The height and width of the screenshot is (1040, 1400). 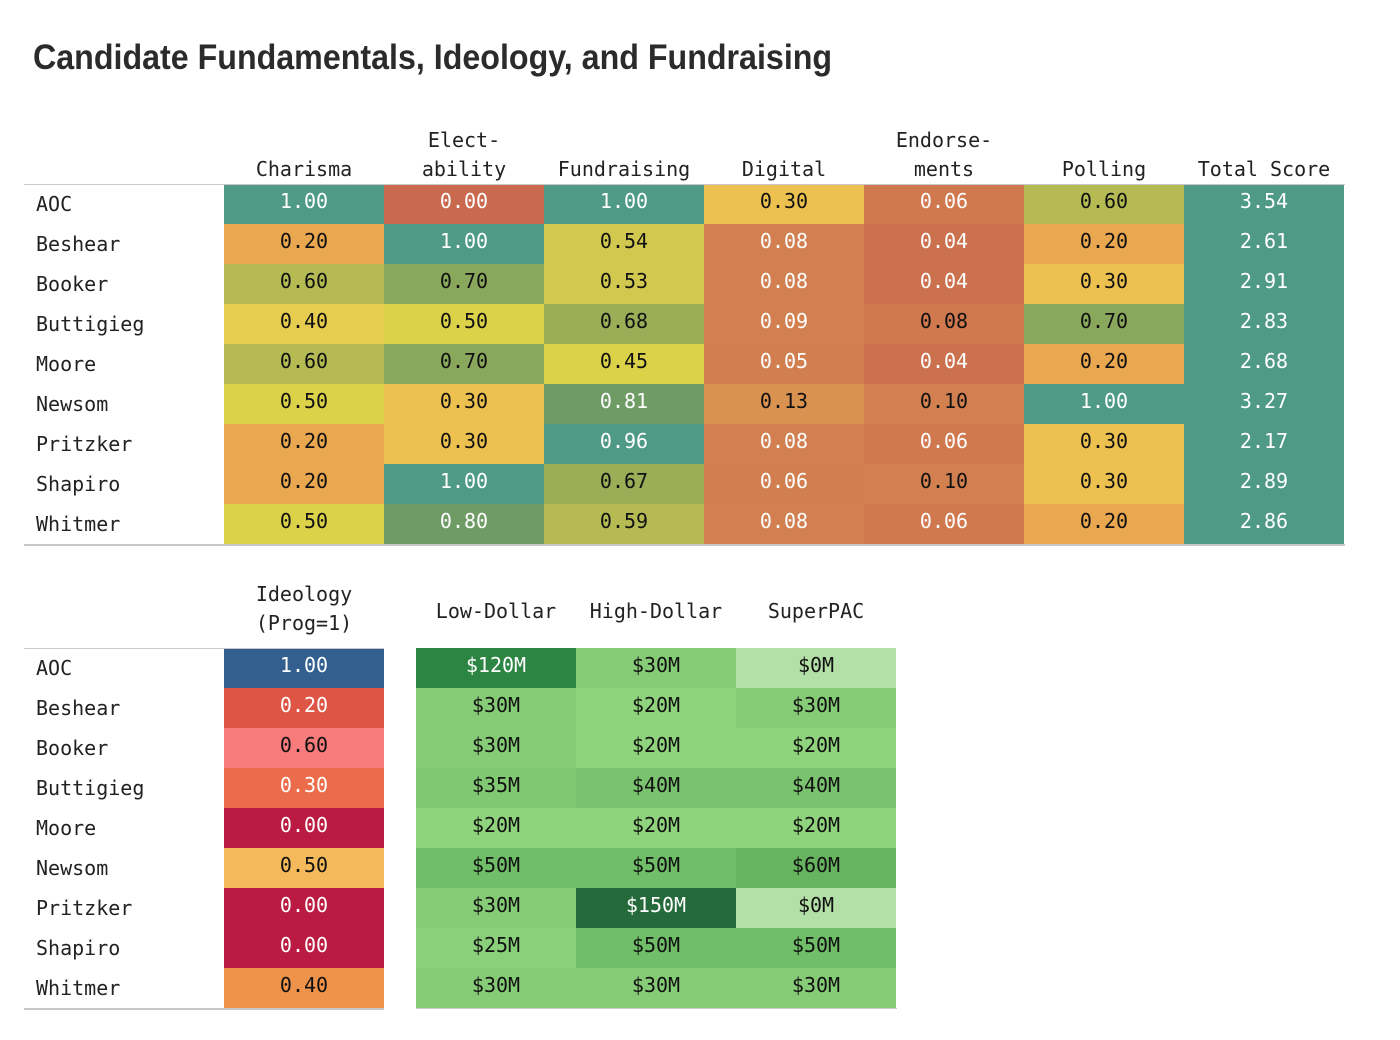 I want to click on cell-pritzker-low-dollar: $30M, so click(x=496, y=908).